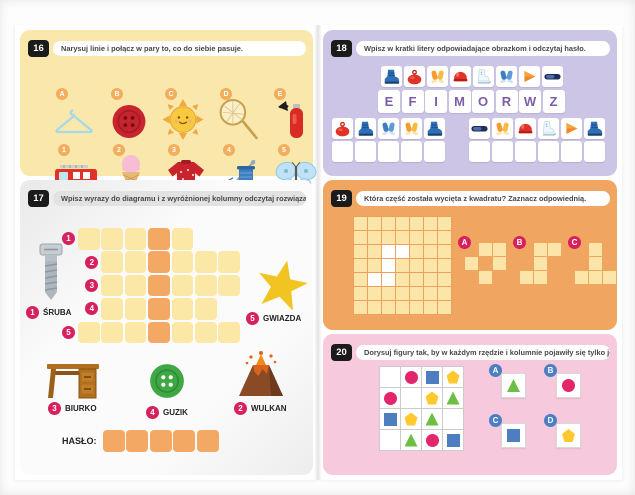 The image size is (635, 495). Describe the element at coordinates (341, 198) in the screenshot. I see `exercise-number-badge: 19` at that location.